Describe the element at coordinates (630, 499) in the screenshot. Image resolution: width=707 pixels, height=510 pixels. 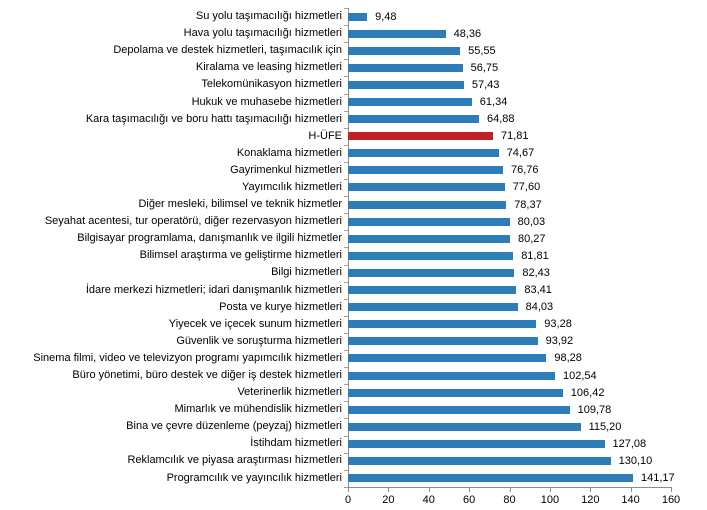
I see `x-tick-label: 140` at that location.